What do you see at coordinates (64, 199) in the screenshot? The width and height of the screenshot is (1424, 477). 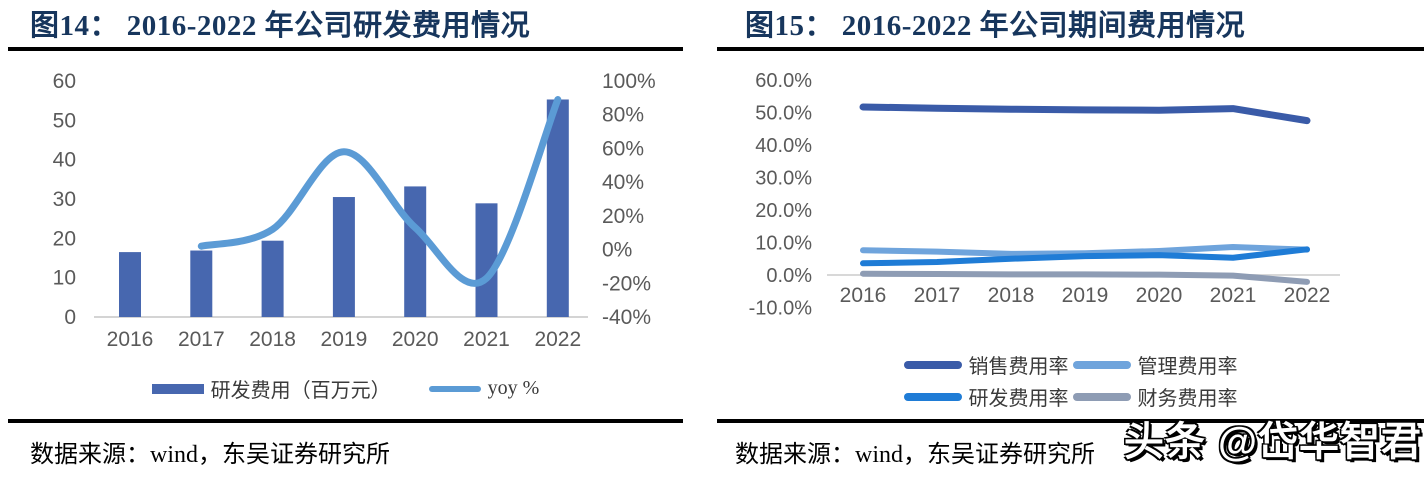 I see `svg-text: 30` at bounding box center [64, 199].